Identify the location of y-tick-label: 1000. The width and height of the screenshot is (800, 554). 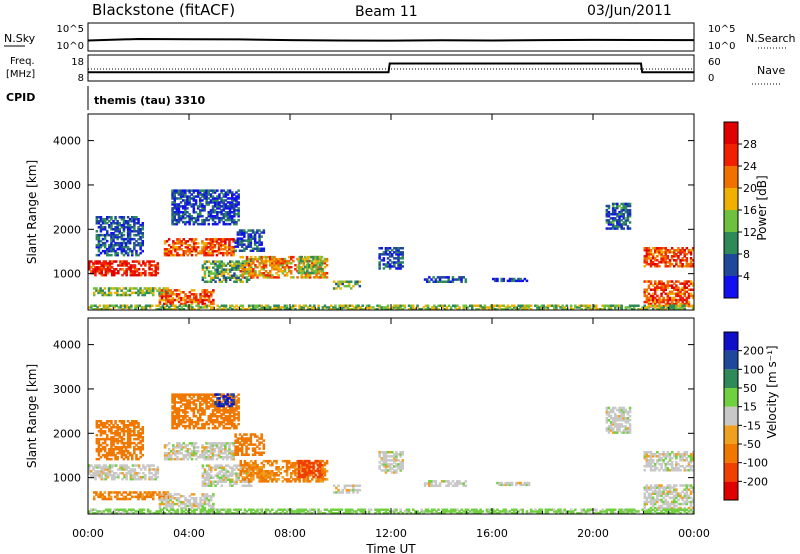
(67, 274).